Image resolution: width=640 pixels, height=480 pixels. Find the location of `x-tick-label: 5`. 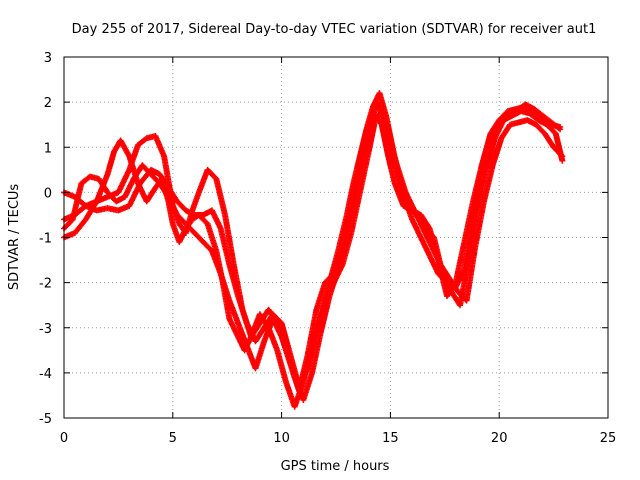

x-tick-label: 5 is located at coordinates (173, 438).